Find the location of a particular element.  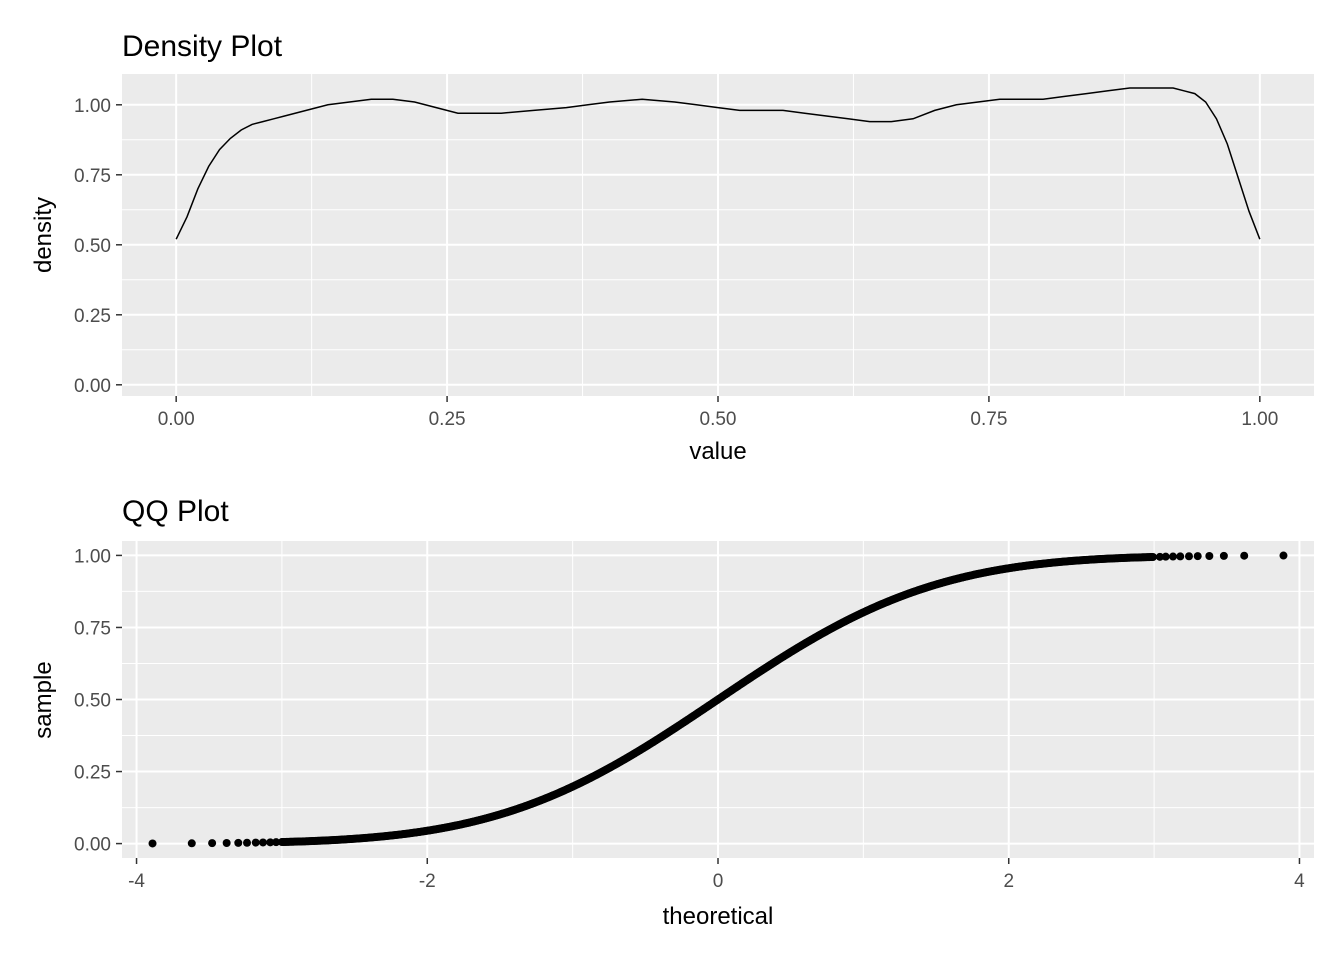

density-x-tick-label: 0.25 is located at coordinates (447, 419).